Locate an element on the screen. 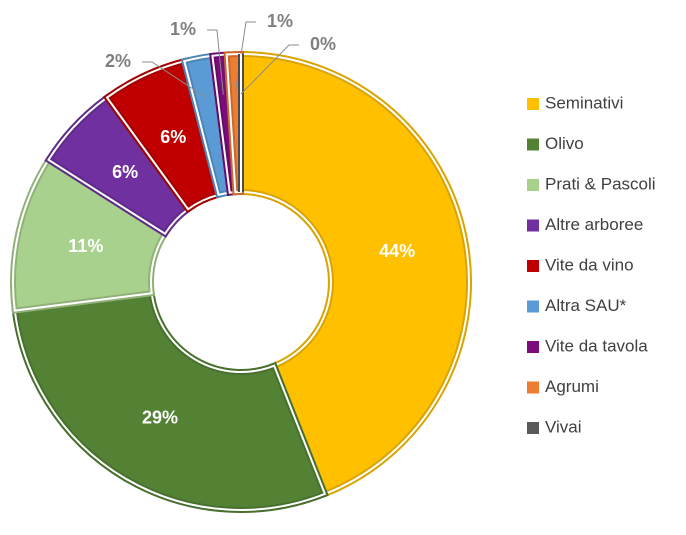 This screenshot has height=535, width=686. data-label: 0% is located at coordinates (323, 44).